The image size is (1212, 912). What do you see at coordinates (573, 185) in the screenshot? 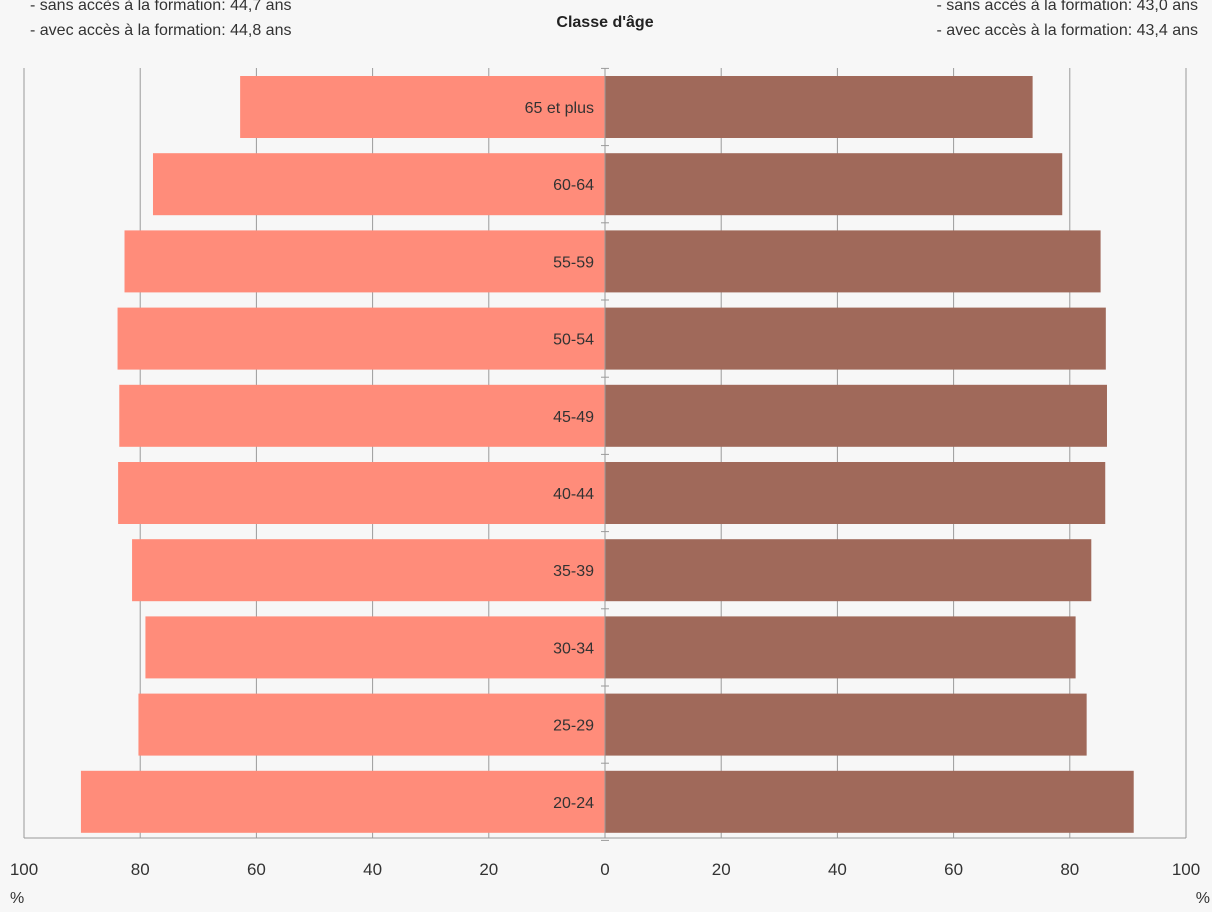
I see `category-label: 60-64` at bounding box center [573, 185].